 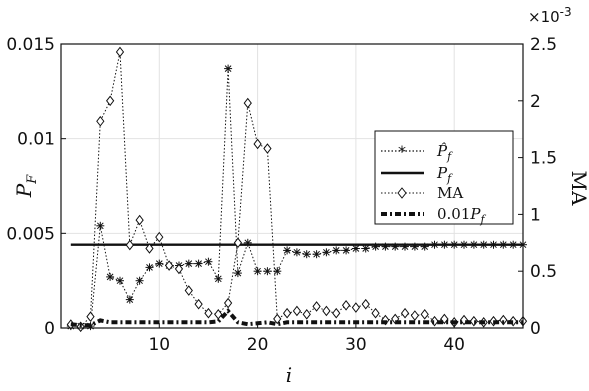 What do you see at coordinates (49, 329) in the screenshot?
I see `y-tick-label-left: 0` at bounding box center [49, 329].